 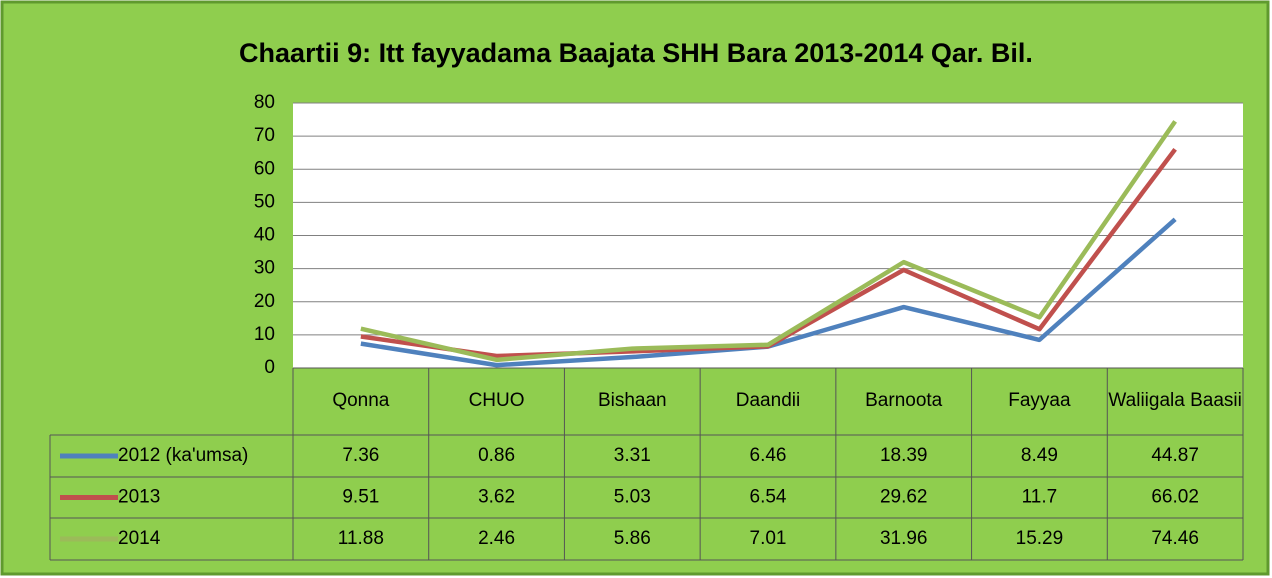 What do you see at coordinates (264, 168) in the screenshot?
I see `y-tick-label: 60` at bounding box center [264, 168].